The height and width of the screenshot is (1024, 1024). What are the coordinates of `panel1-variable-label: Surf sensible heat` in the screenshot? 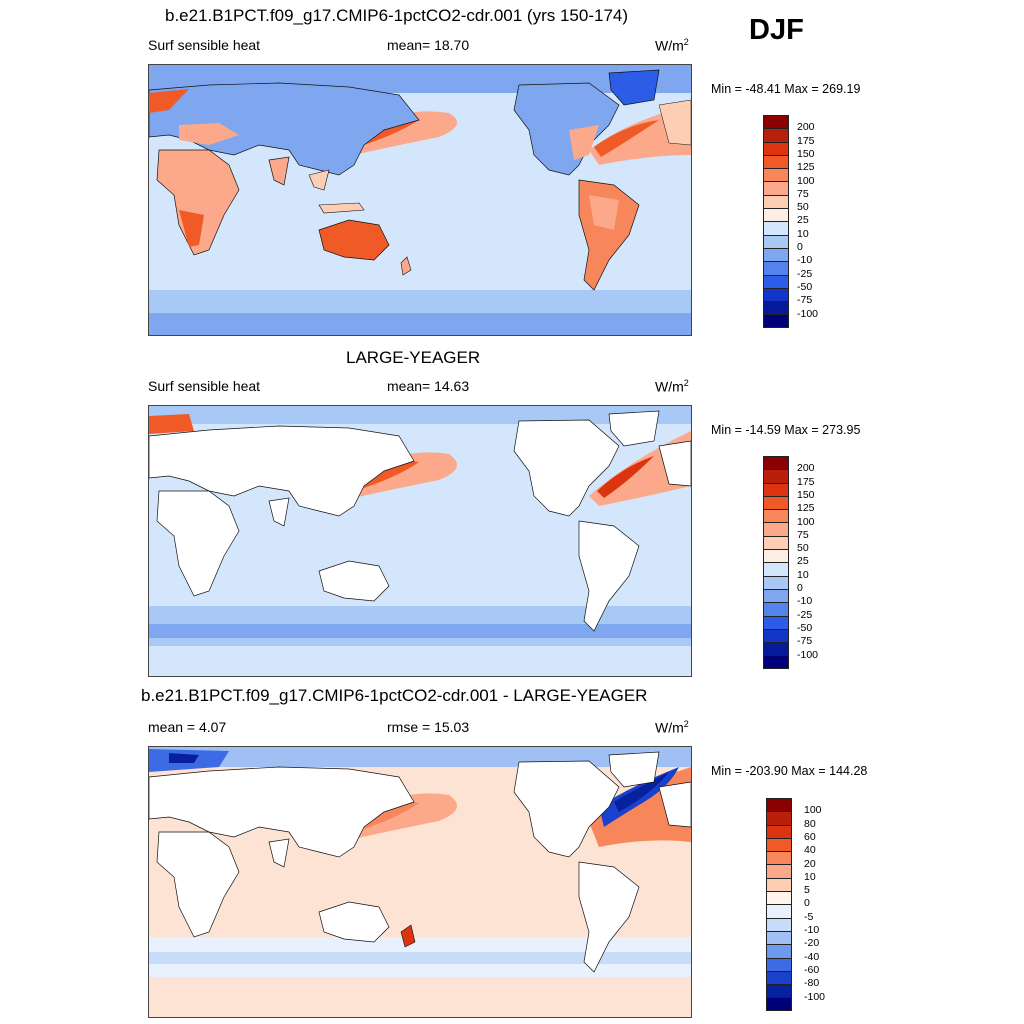 It's located at (204, 45).